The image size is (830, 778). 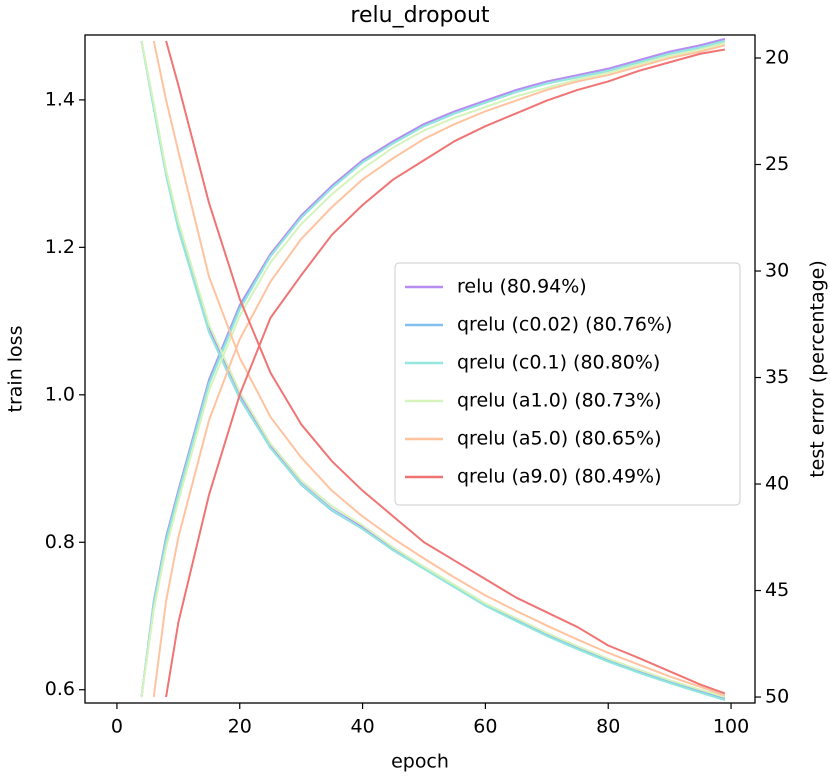 What do you see at coordinates (777, 377) in the screenshot?
I see `y2-tick-label: 35` at bounding box center [777, 377].